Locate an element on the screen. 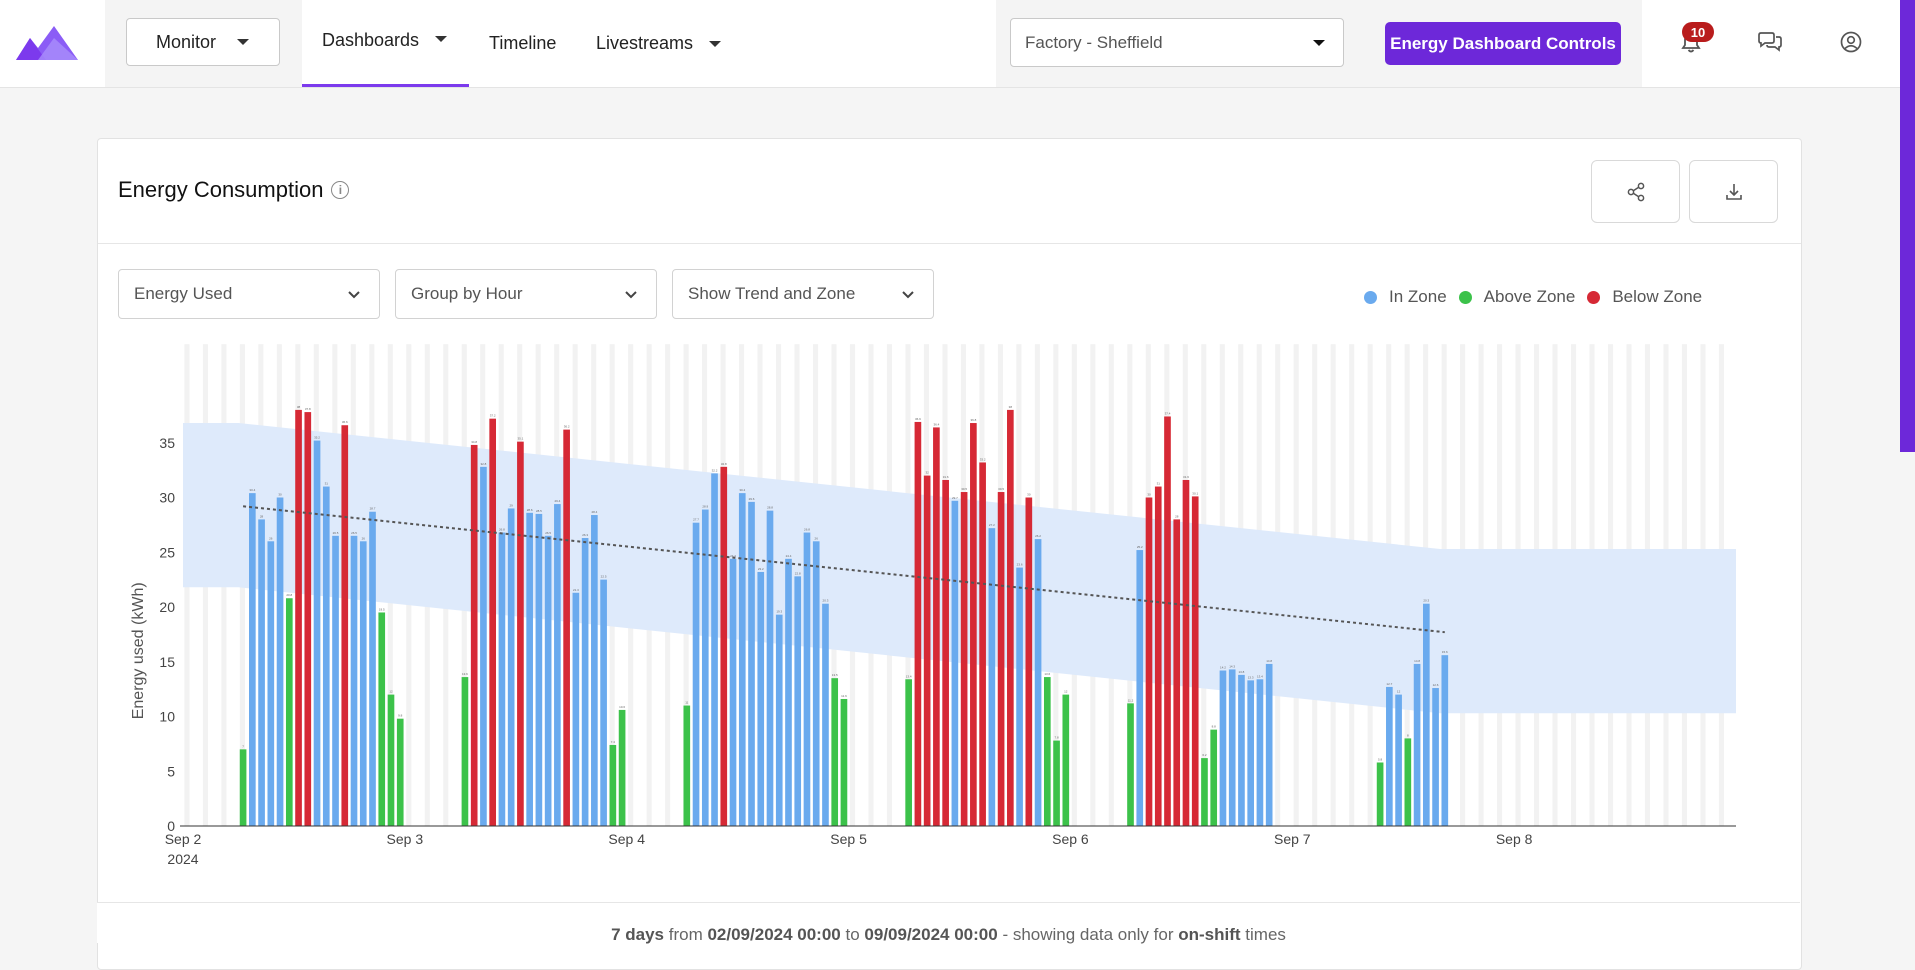  bar-data-label: 26.3 is located at coordinates (585, 535).